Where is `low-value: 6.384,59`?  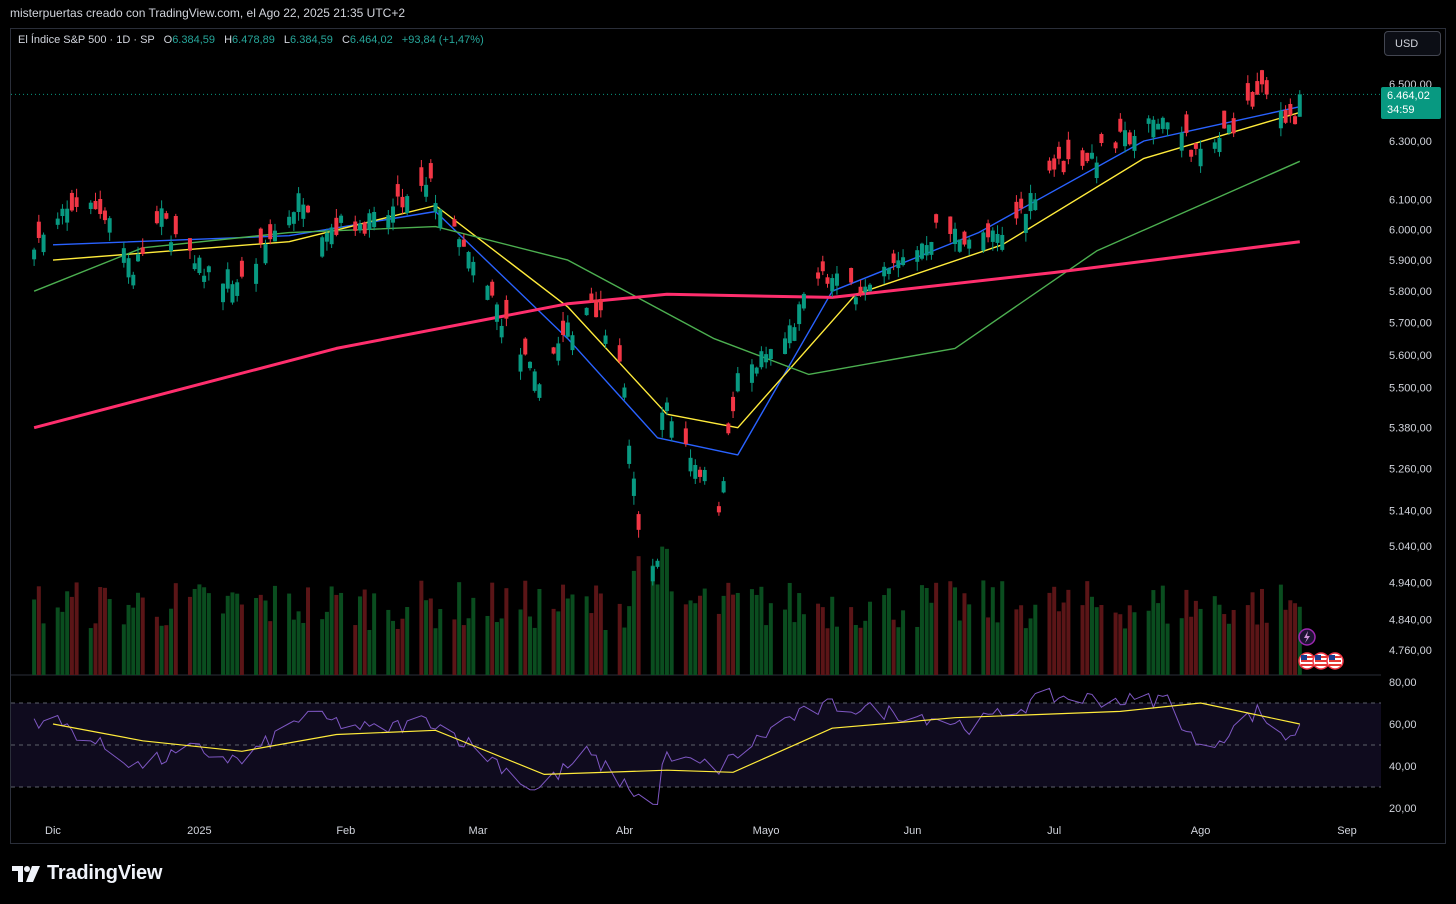 low-value: 6.384,59 is located at coordinates (311, 40).